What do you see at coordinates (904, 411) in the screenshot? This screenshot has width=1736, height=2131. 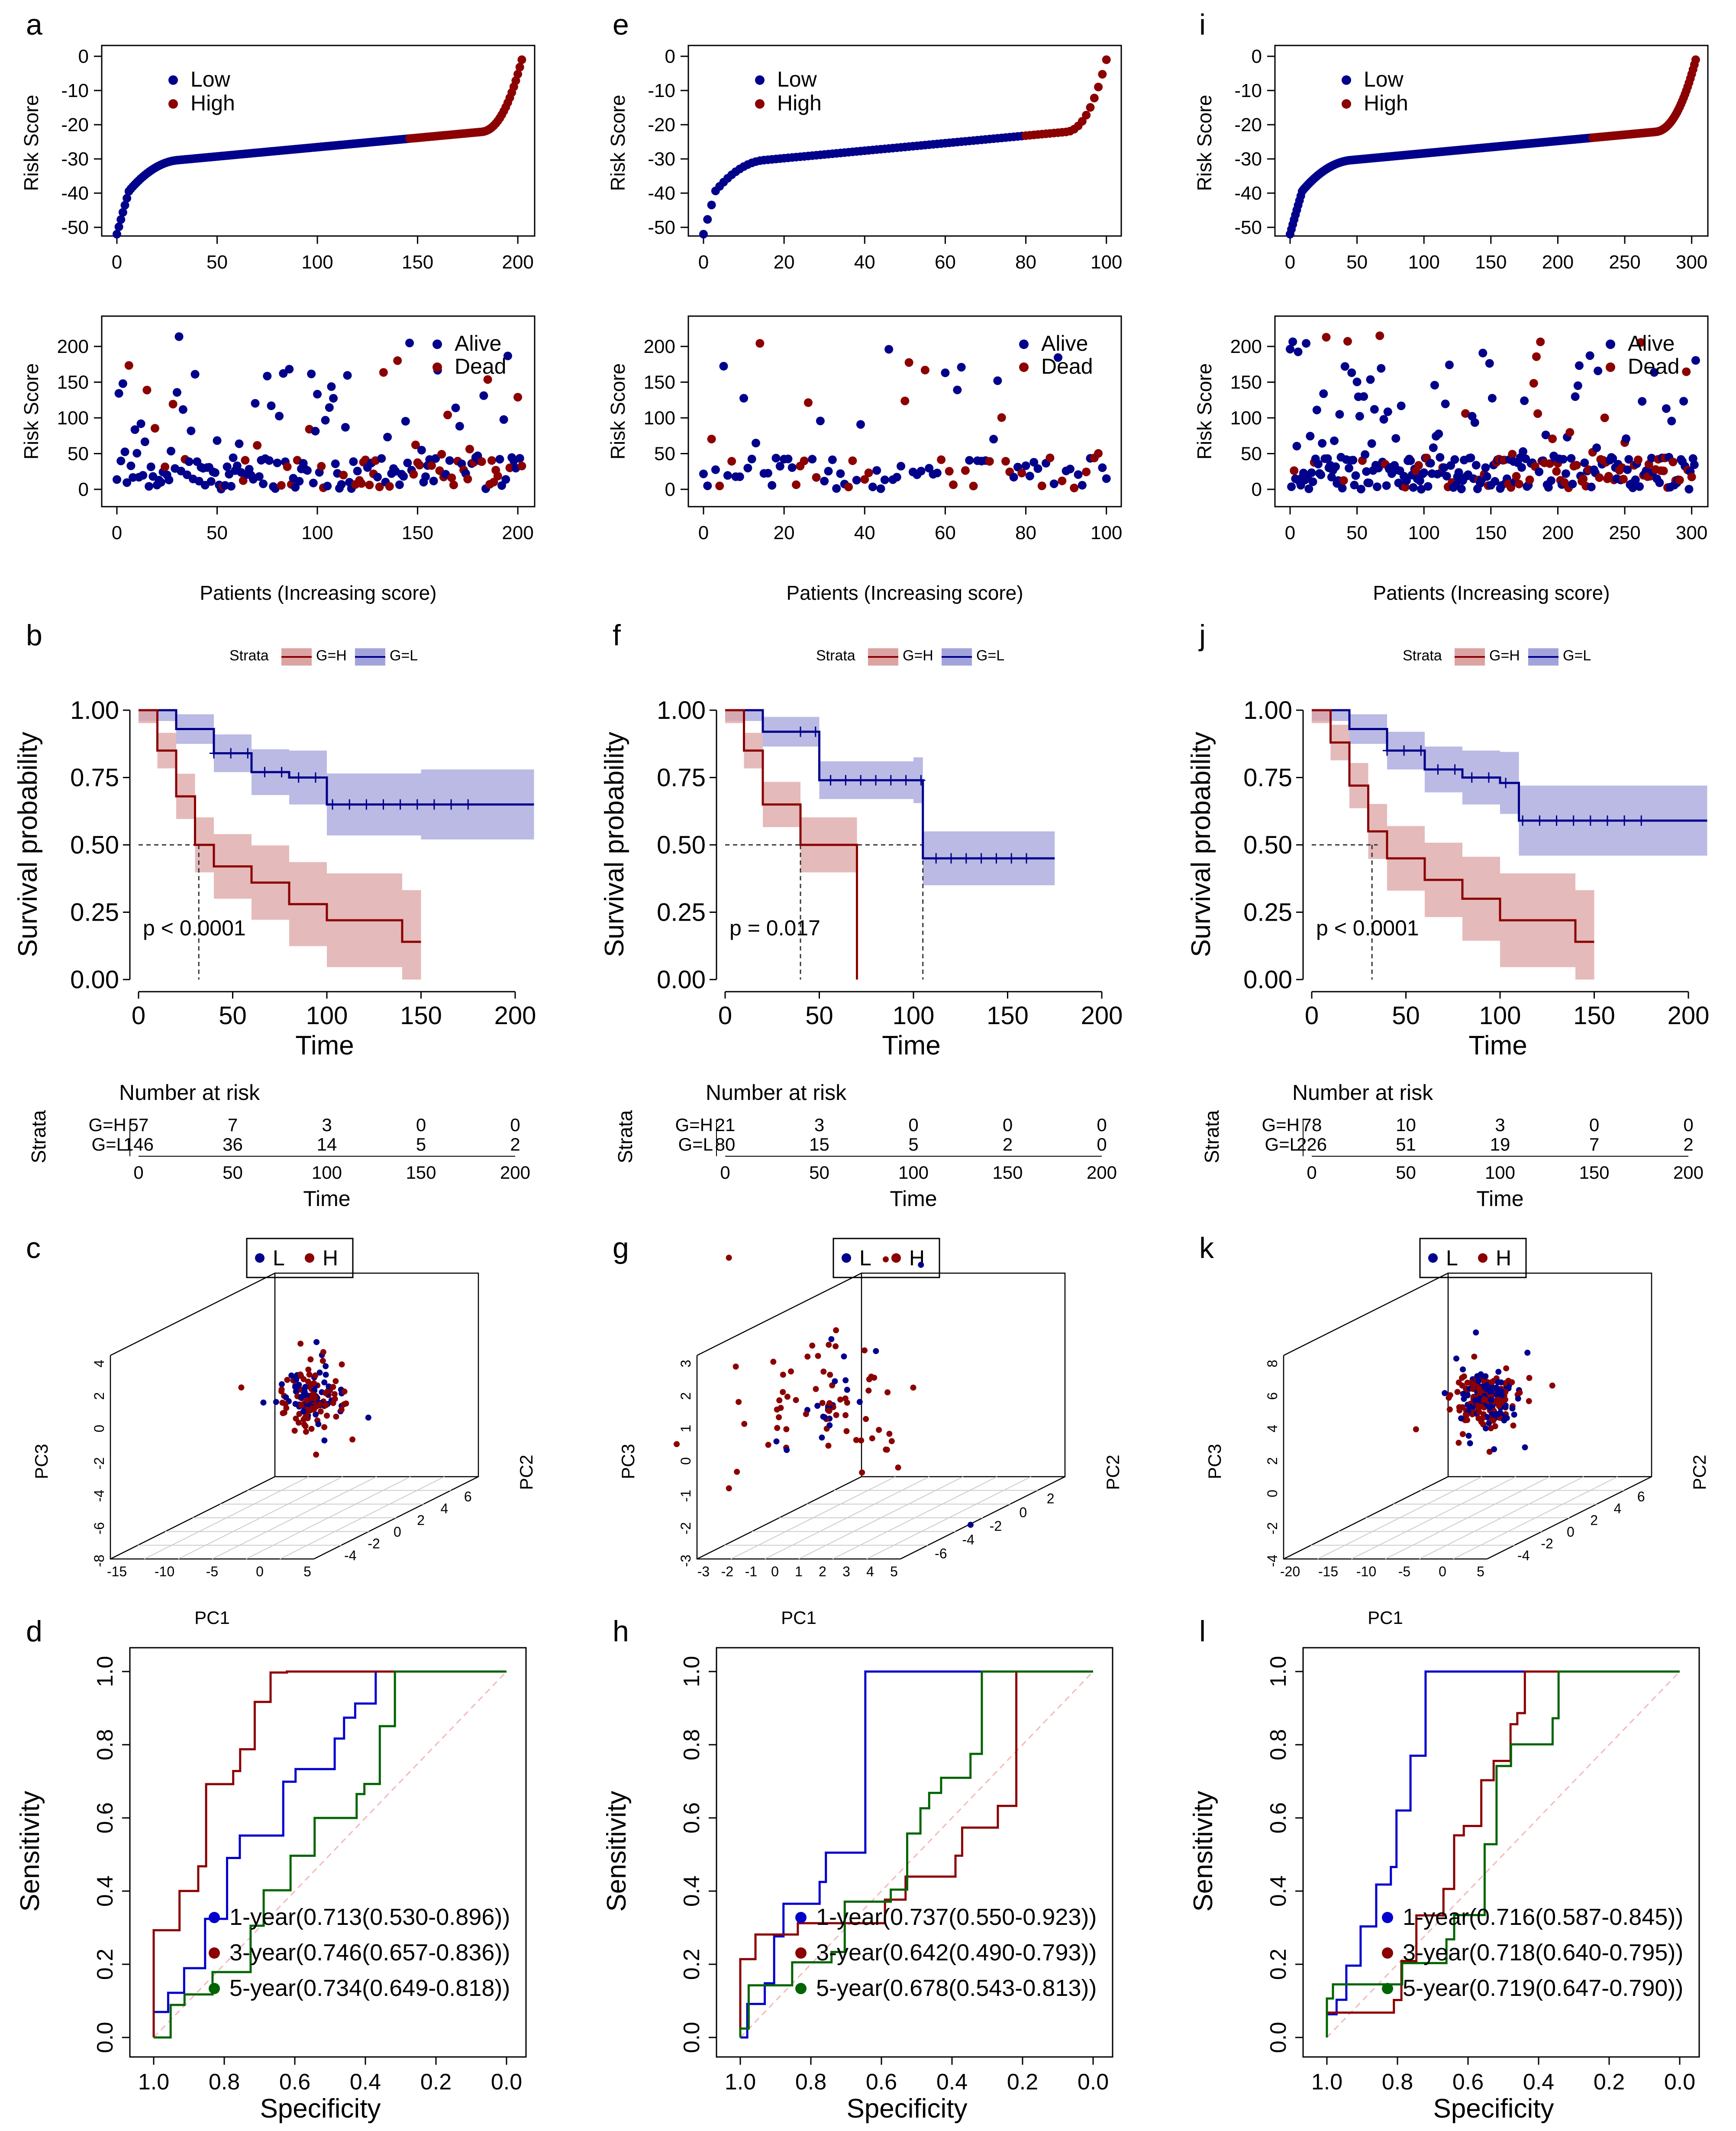 I see `status-plot-frame` at bounding box center [904, 411].